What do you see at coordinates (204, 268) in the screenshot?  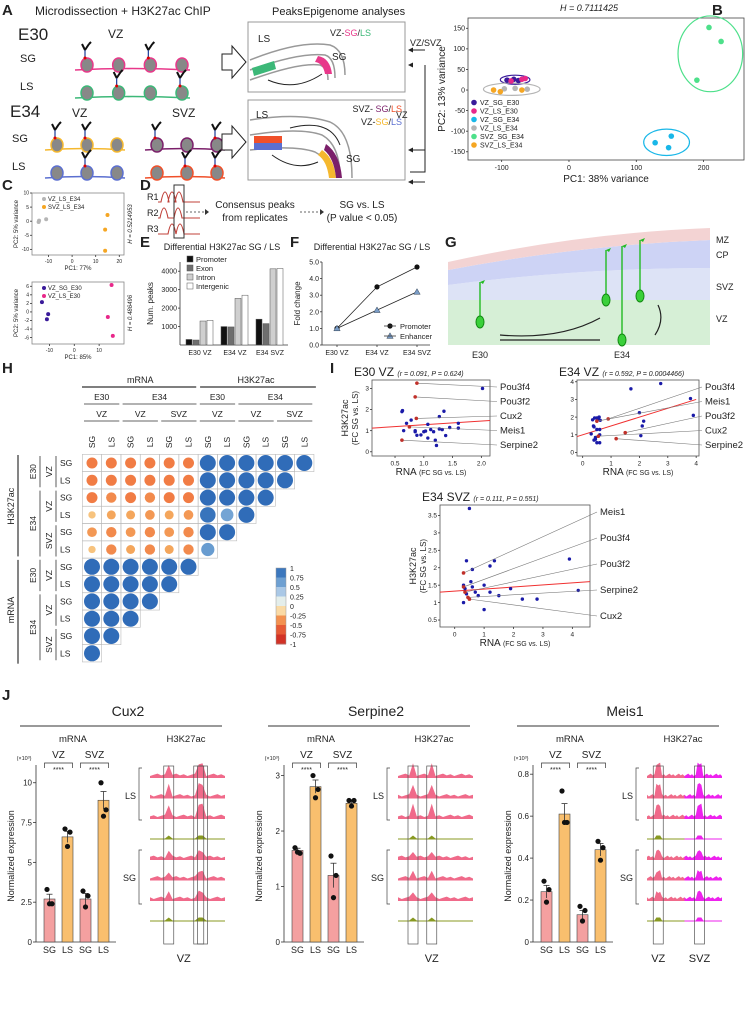 I see `legend-label: Exon` at bounding box center [204, 268].